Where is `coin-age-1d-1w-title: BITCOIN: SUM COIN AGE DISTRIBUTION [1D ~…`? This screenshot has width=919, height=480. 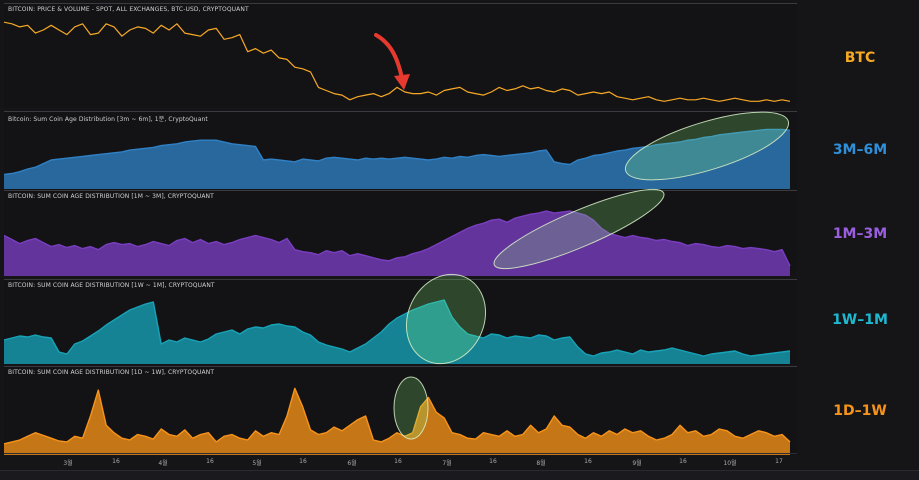 coin-age-1d-1w-title: BITCOIN: SUM COIN AGE DISTRIBUTION [1D ~… is located at coordinates (111, 372).